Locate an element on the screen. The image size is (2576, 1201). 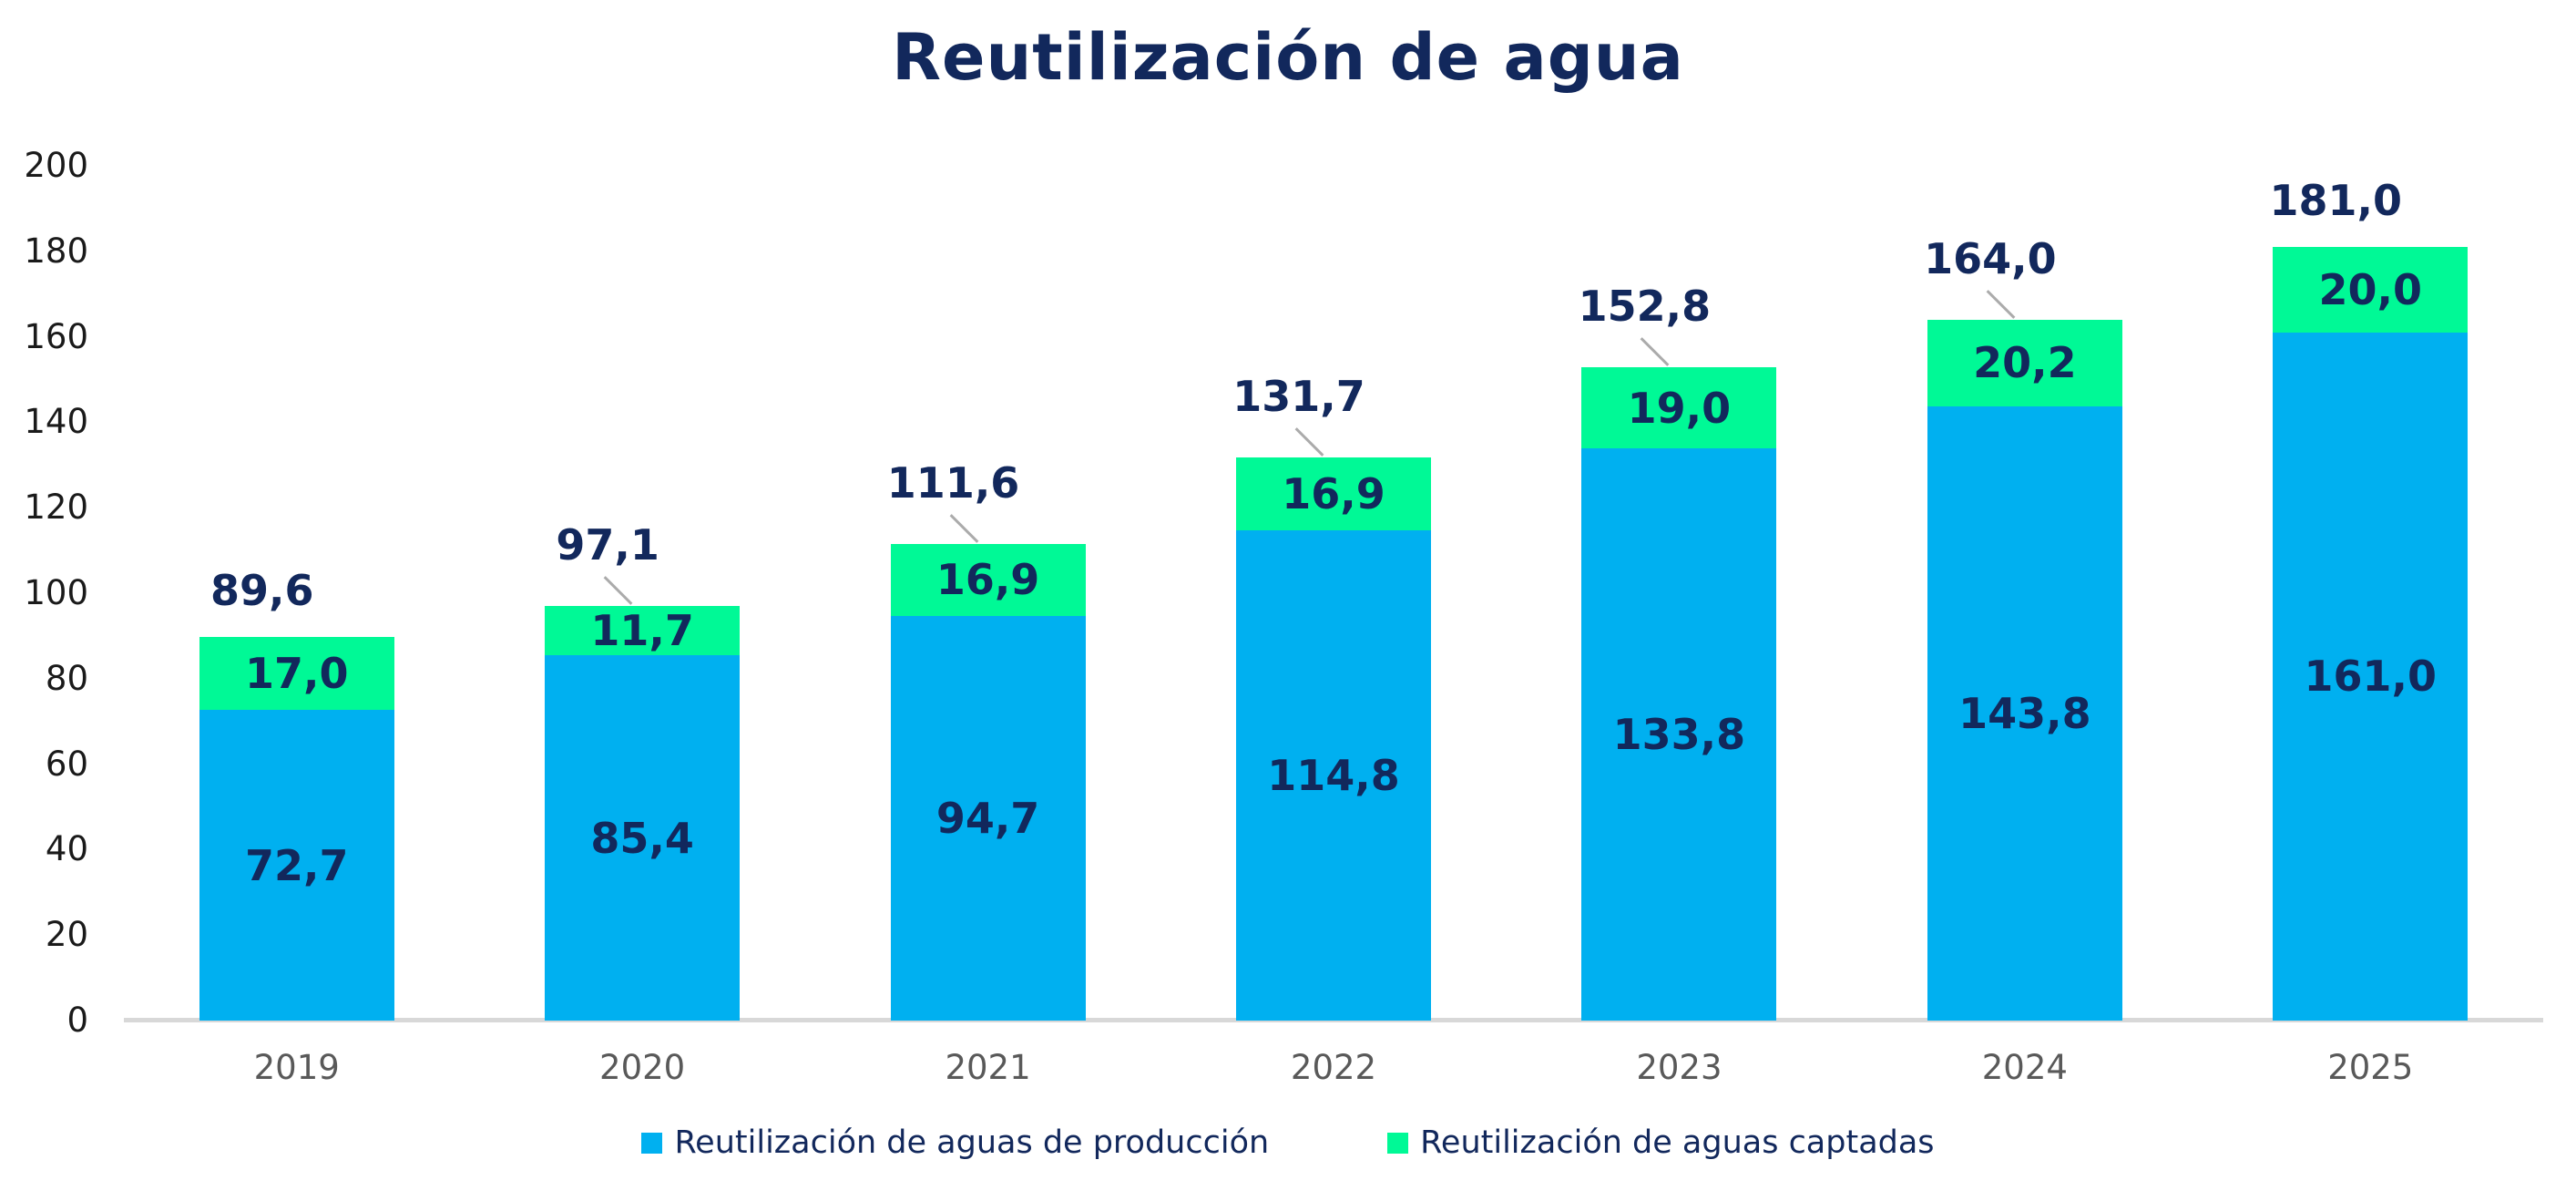
bar-segment-produccion: 161,0 is located at coordinates (2371, 677).